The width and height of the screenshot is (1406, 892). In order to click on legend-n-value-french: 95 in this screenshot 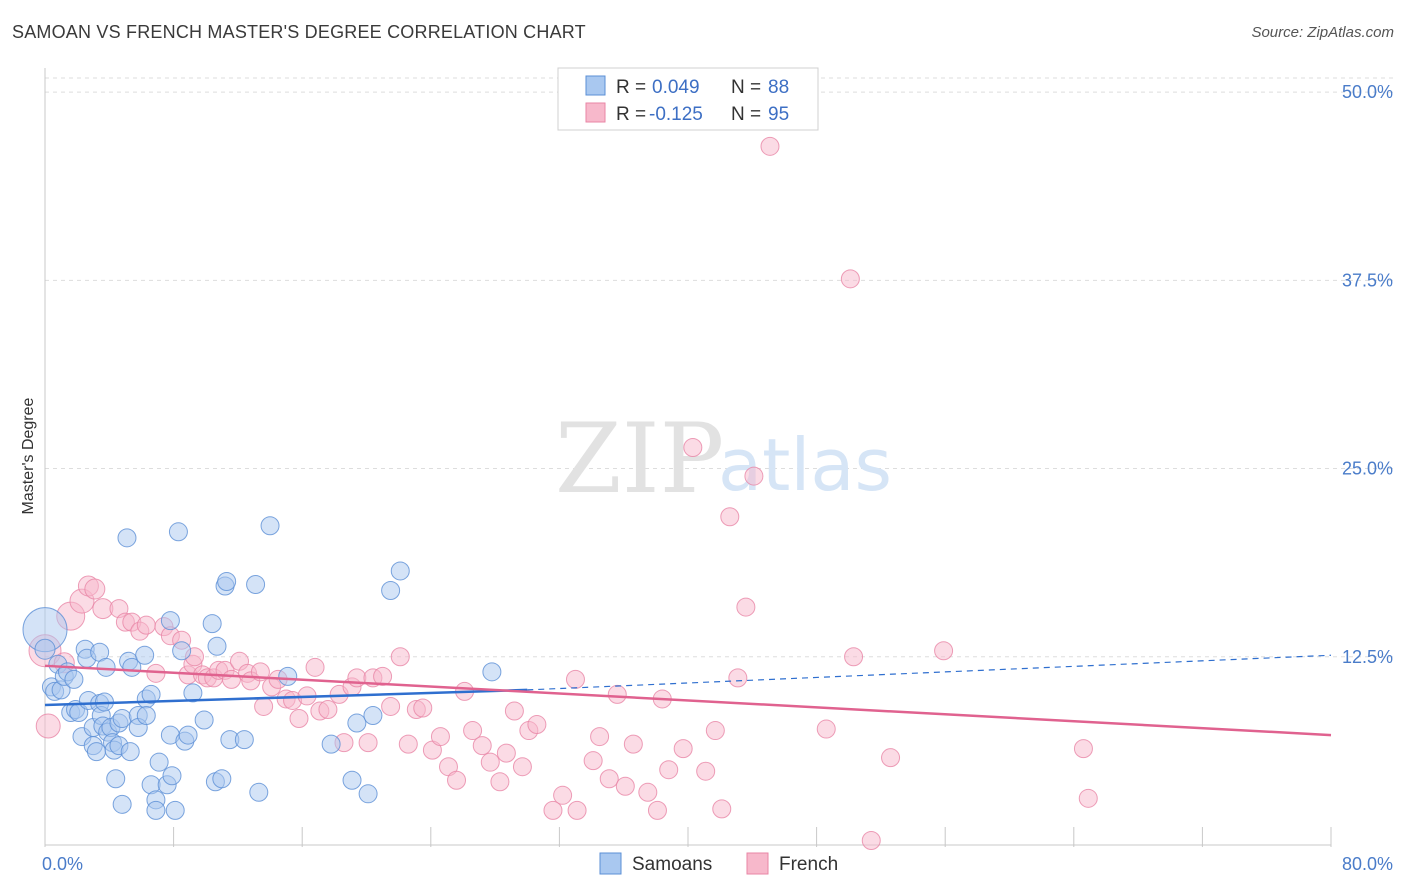, I will do `click(778, 114)`.